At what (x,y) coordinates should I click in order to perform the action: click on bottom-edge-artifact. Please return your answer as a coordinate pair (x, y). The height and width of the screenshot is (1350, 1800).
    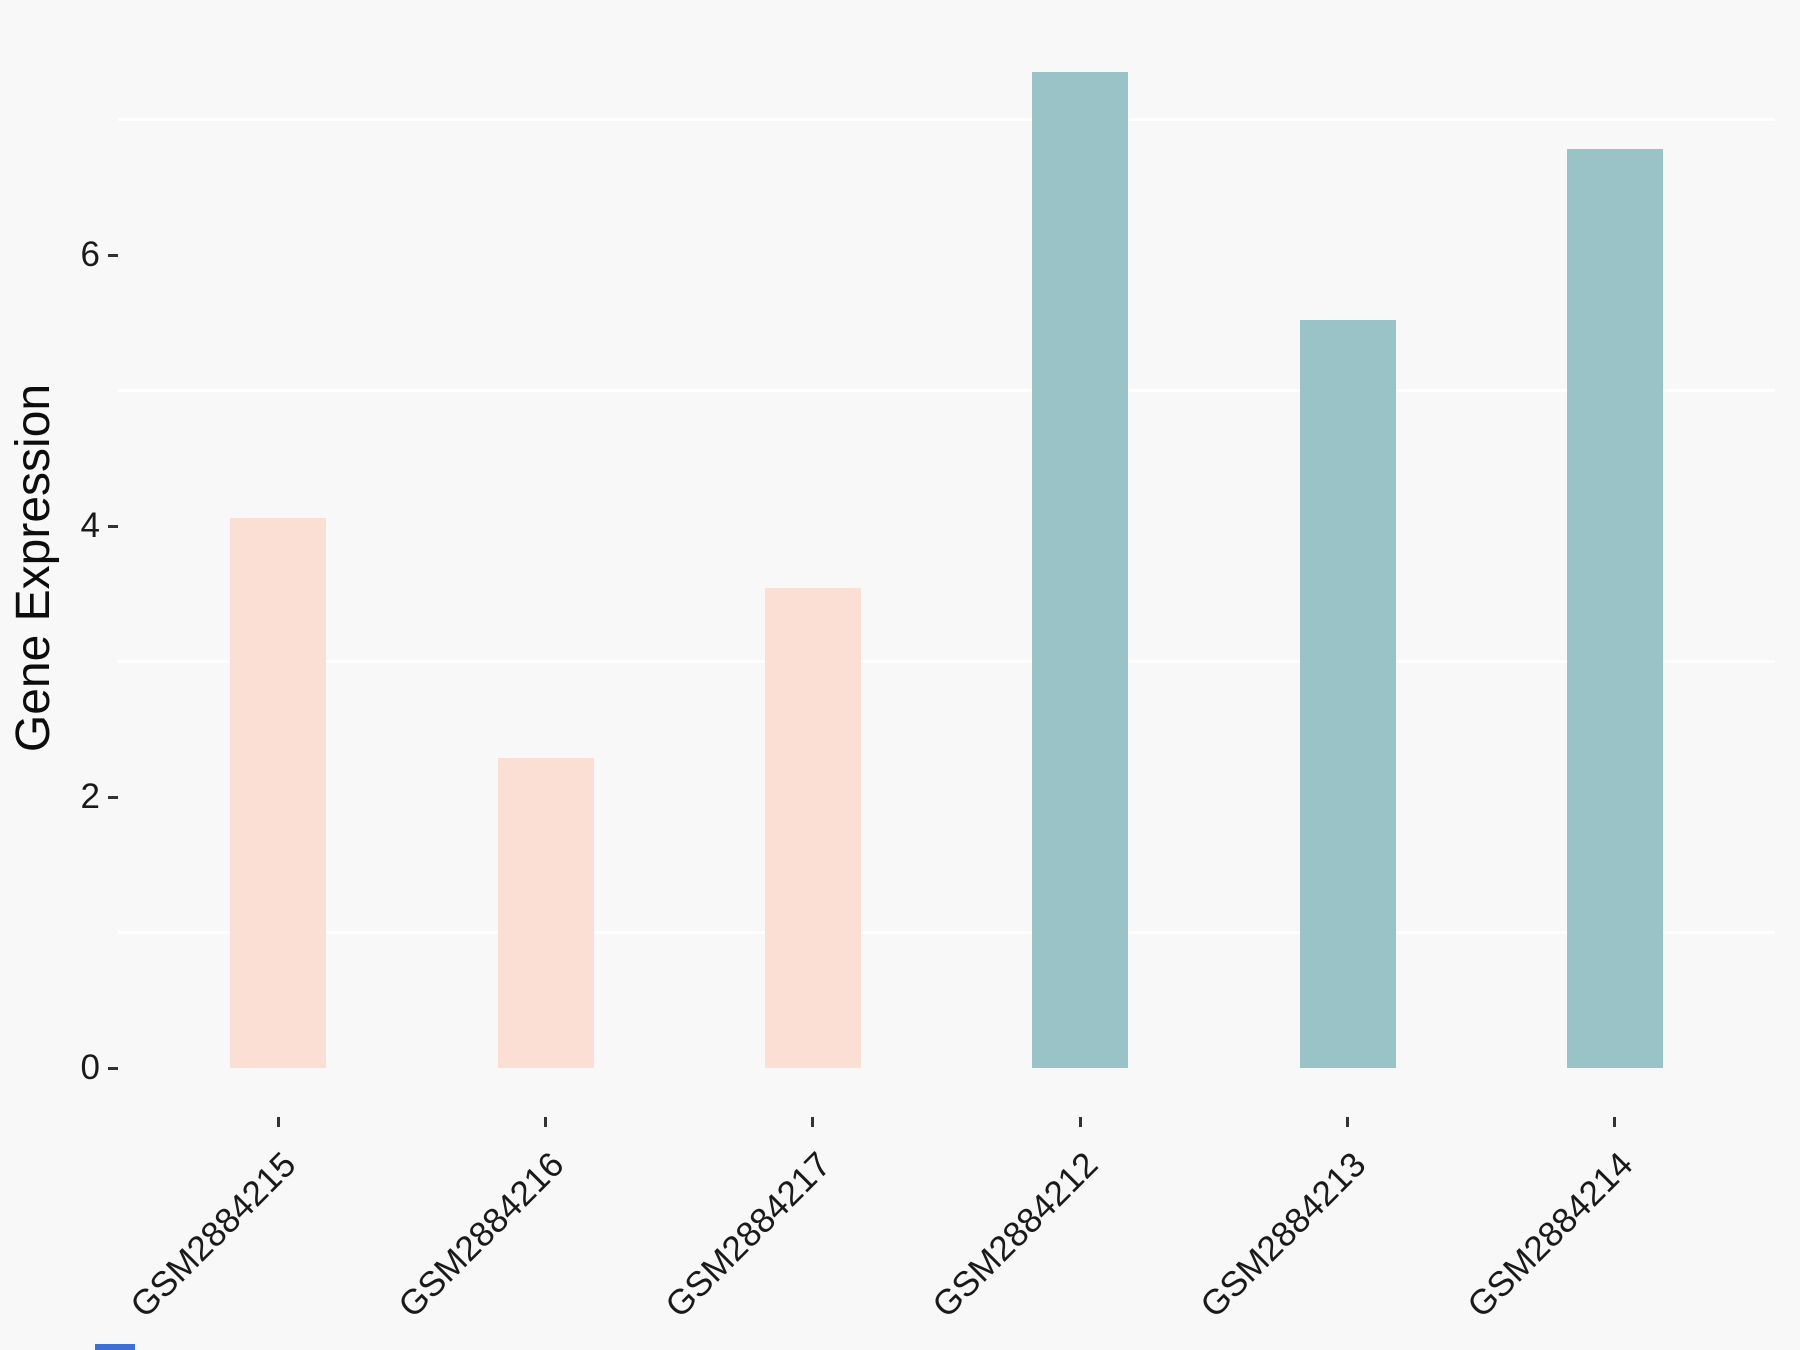
    Looking at the image, I should click on (115, 1347).